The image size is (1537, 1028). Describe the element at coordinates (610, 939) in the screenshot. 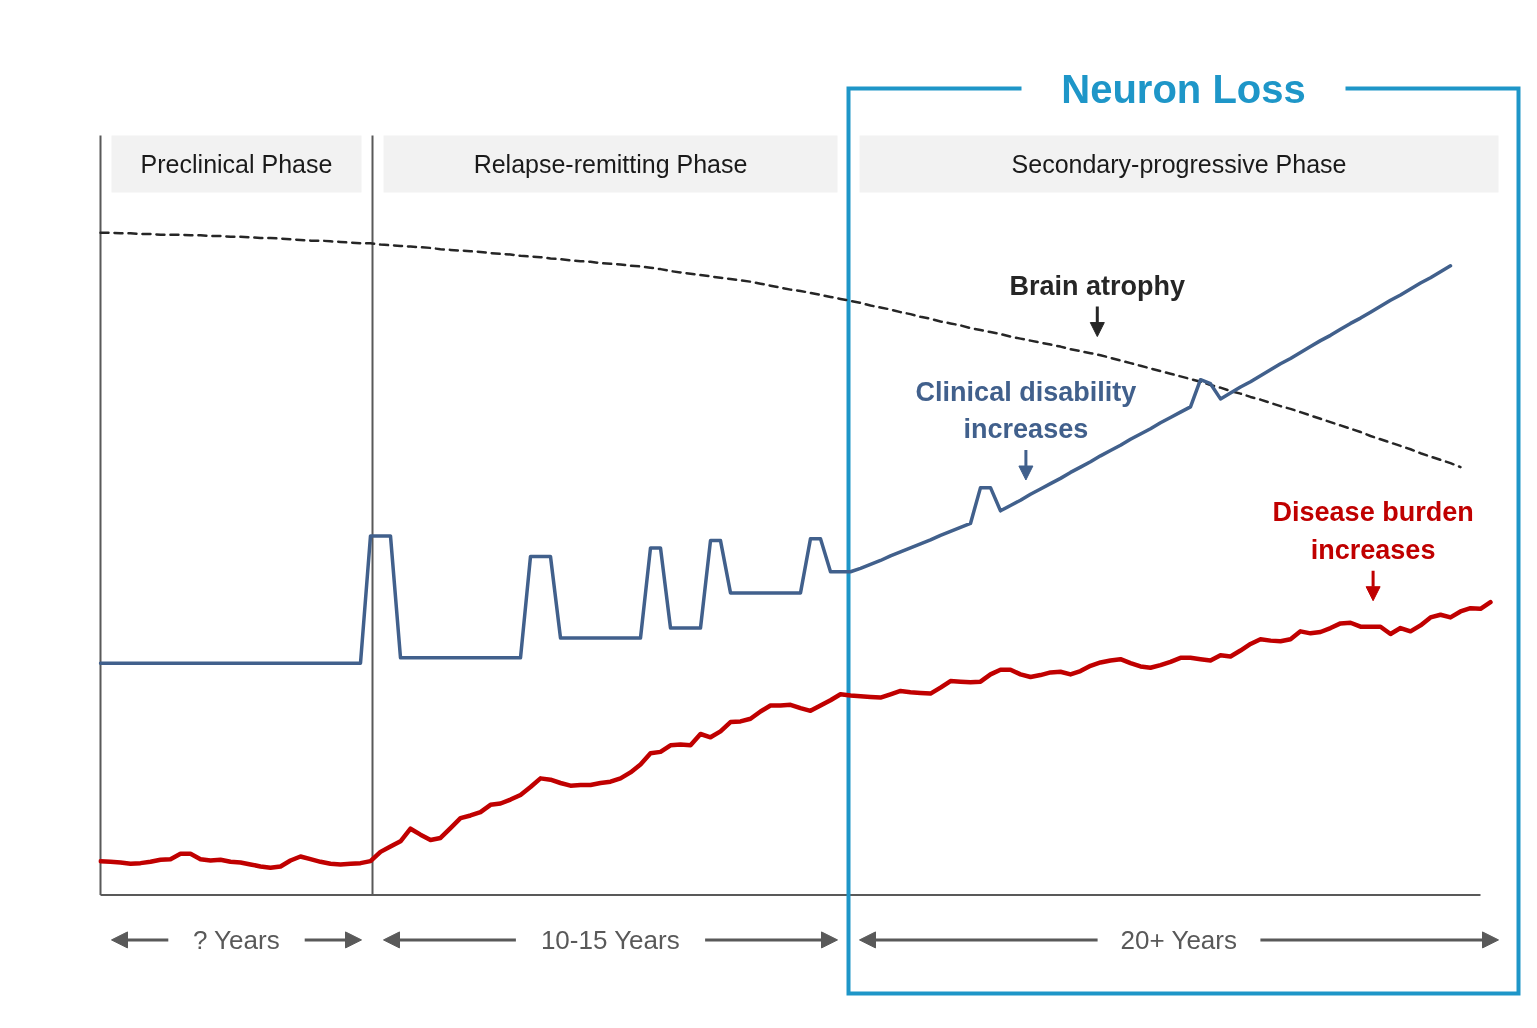

I see `text: 10-15 Years` at that location.